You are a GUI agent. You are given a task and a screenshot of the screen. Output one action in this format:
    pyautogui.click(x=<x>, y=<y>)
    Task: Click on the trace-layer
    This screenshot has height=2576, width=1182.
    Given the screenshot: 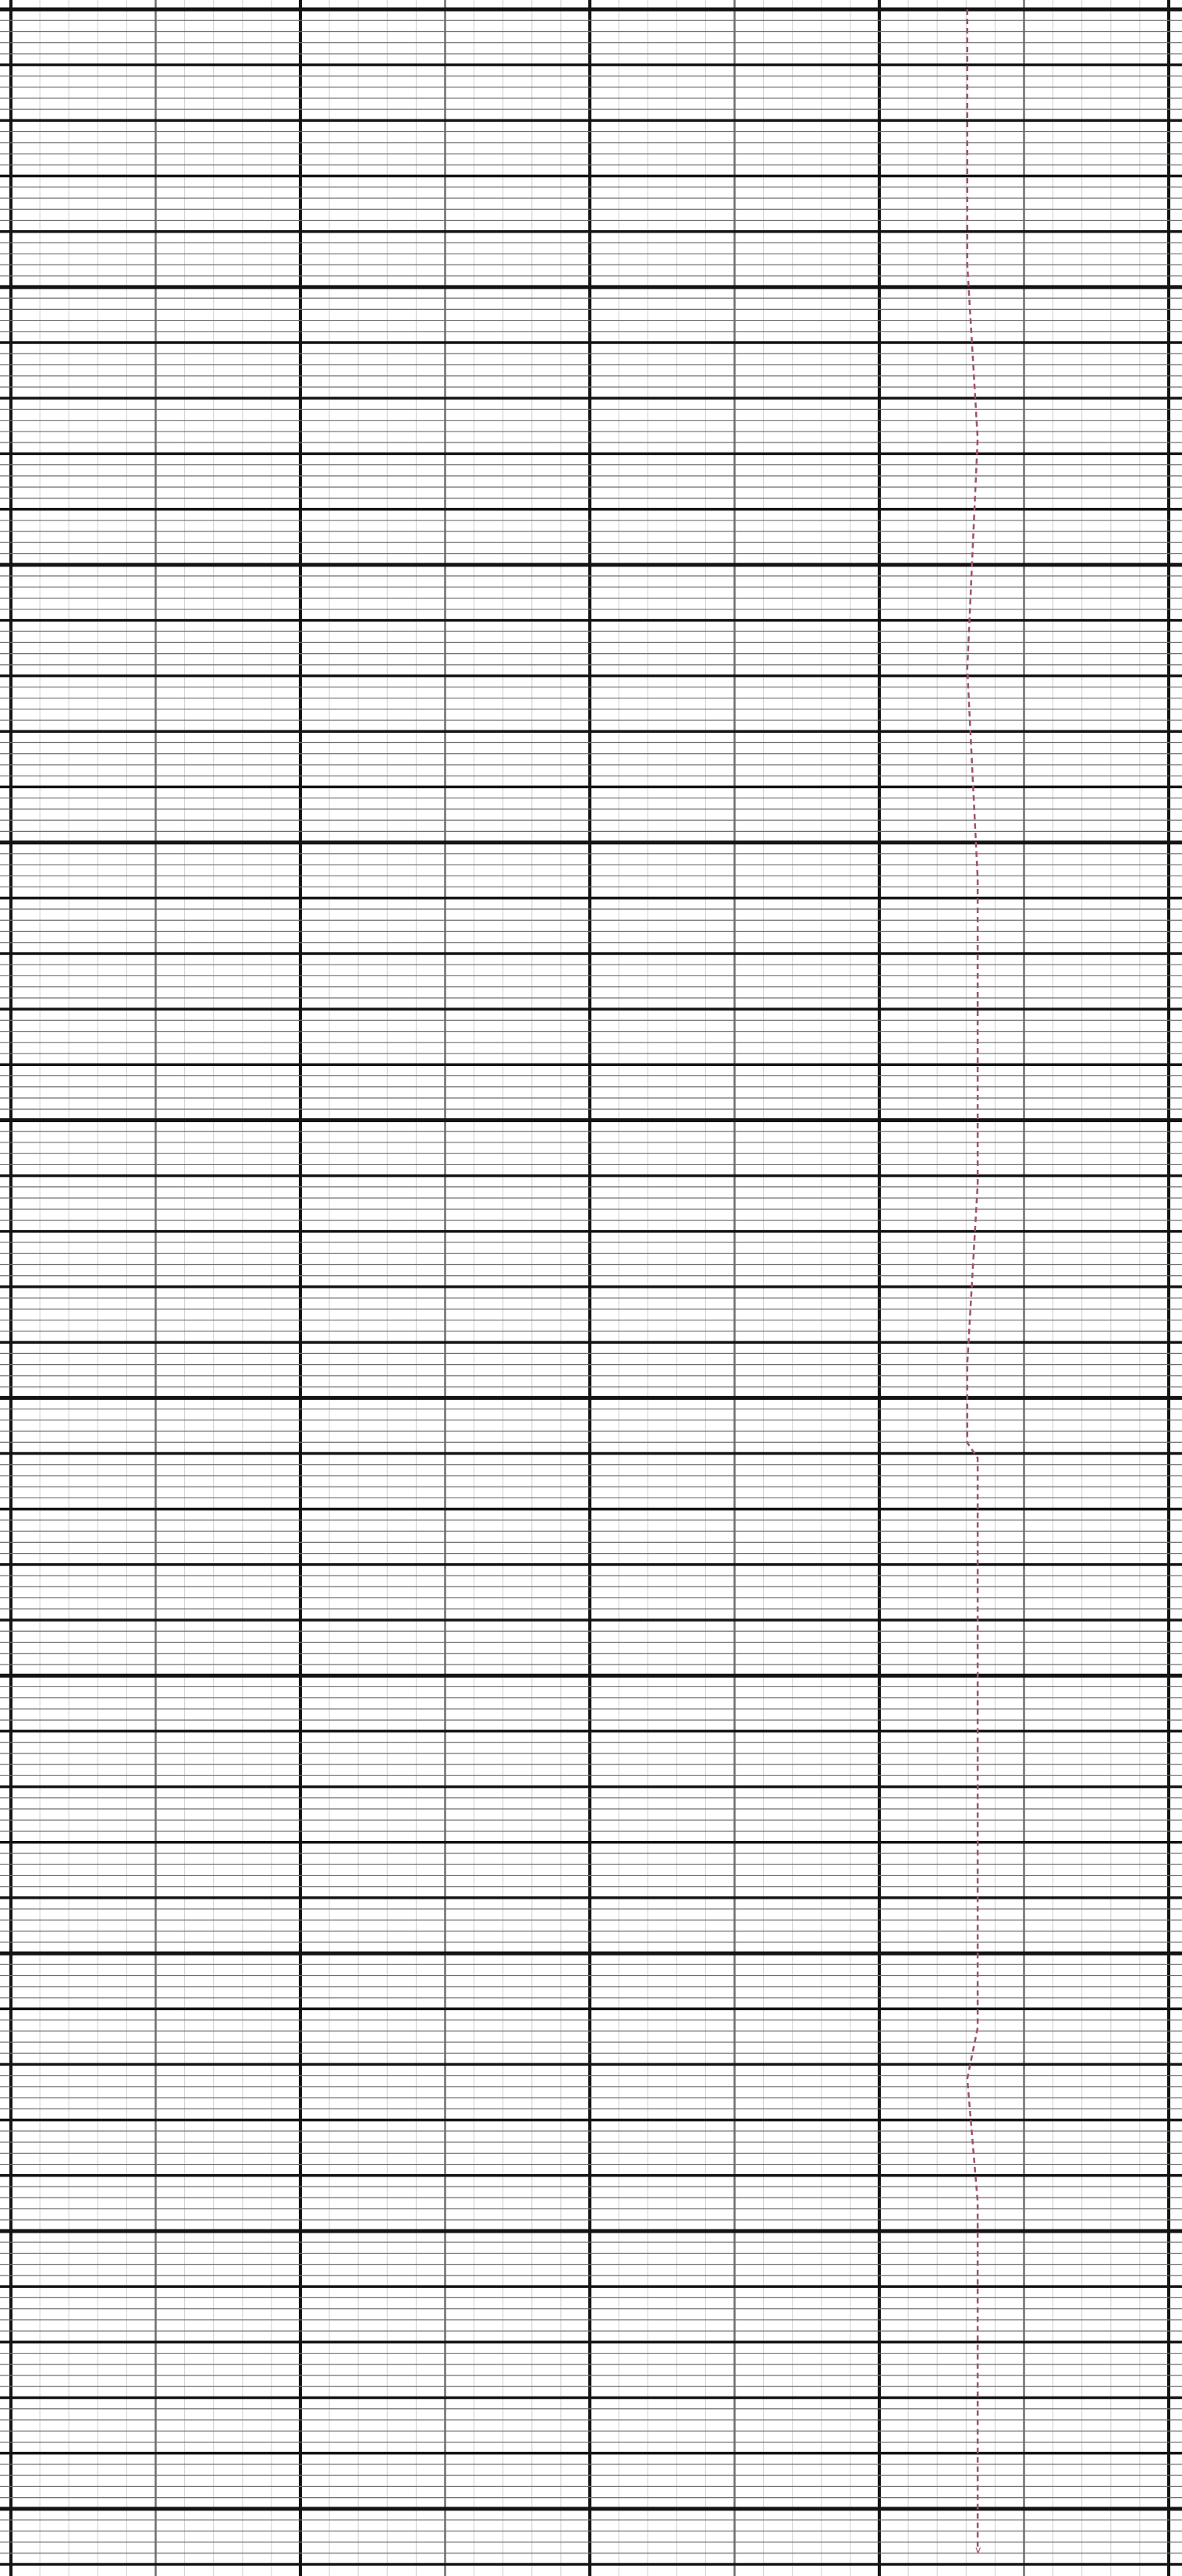 What is the action you would take?
    pyautogui.click(x=972, y=1281)
    